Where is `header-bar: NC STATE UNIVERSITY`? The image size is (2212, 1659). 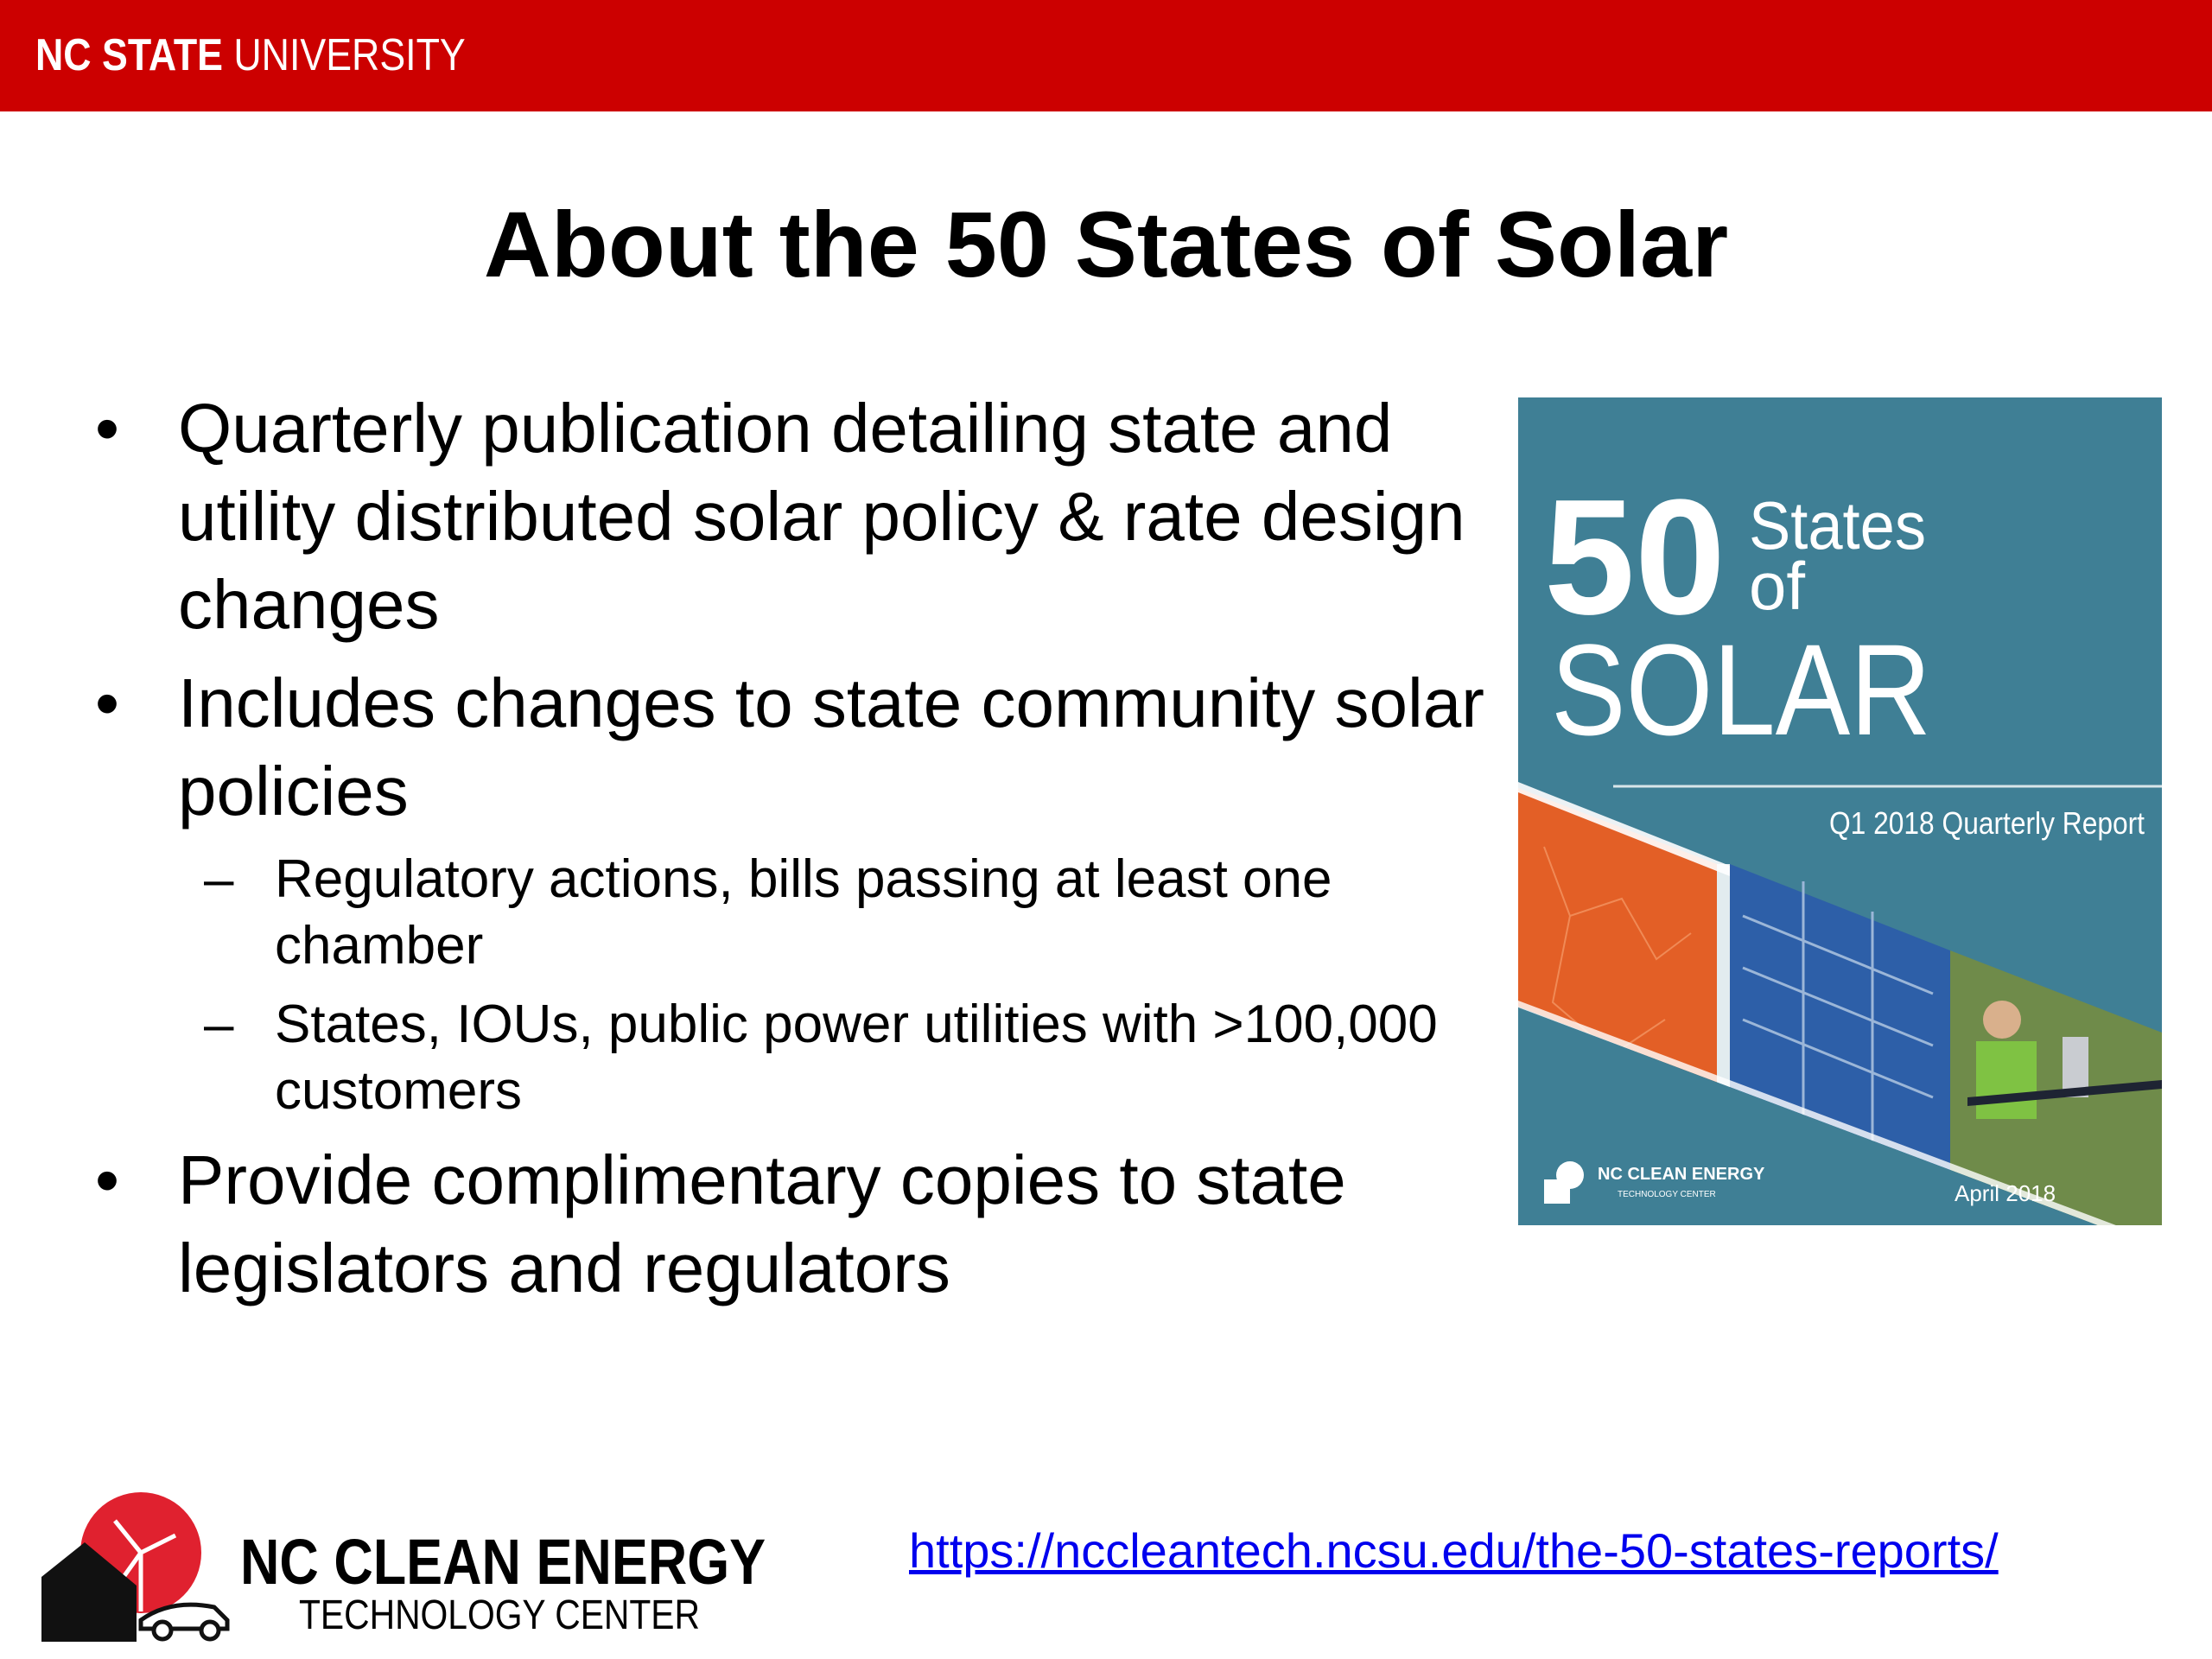 header-bar: NC STATE UNIVERSITY is located at coordinates (1106, 55).